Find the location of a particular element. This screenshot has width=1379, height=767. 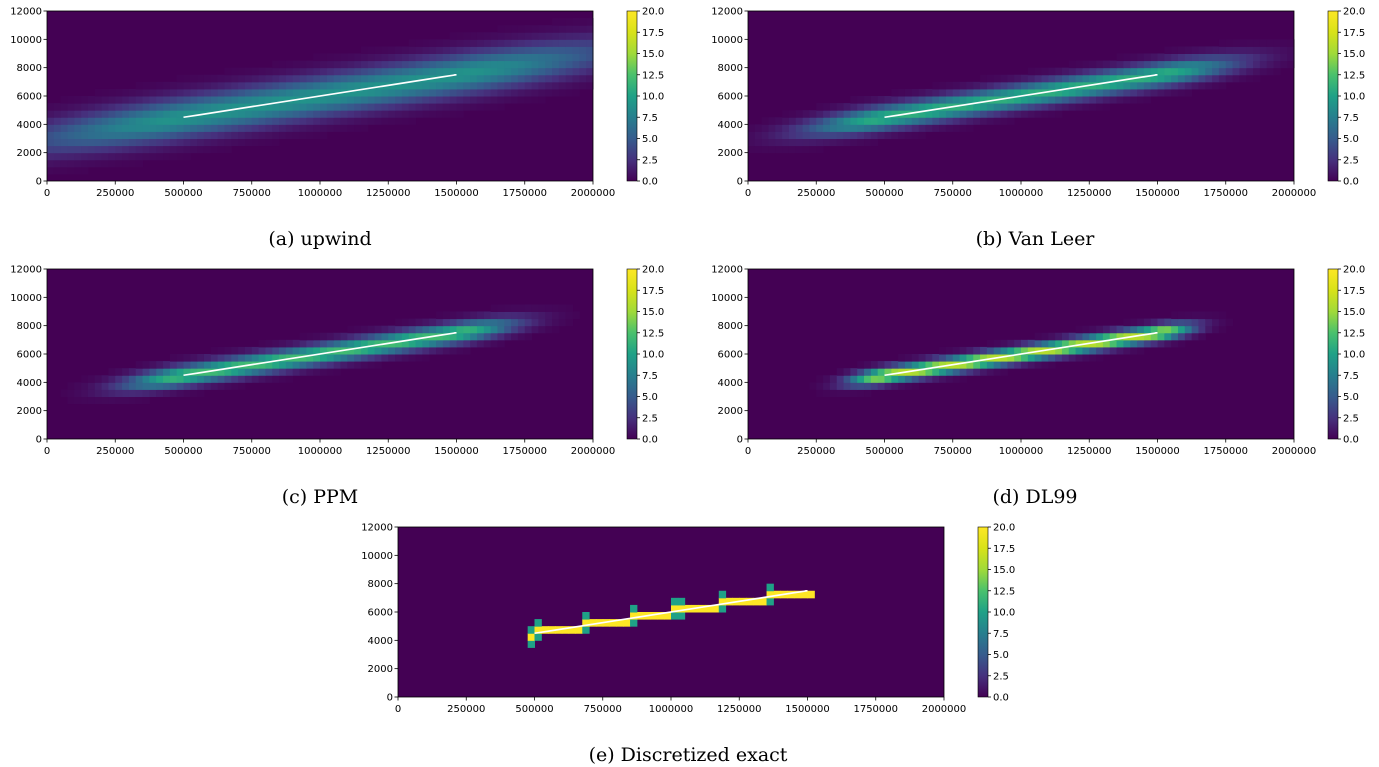

colorbar-tick-label: 5.0 is located at coordinates (1001, 655).